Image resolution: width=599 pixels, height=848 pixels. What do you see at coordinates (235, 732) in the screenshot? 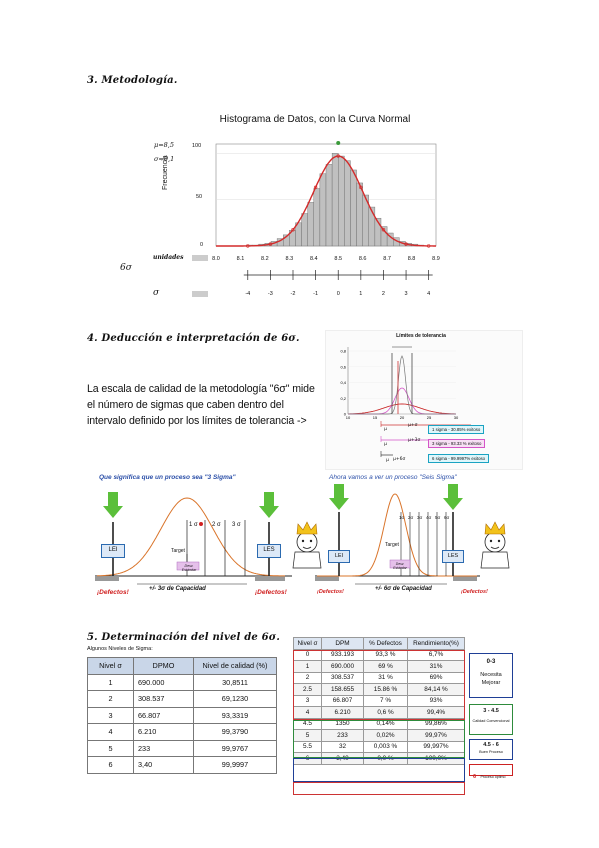
I see `table-cell: 99,3790` at bounding box center [235, 732].